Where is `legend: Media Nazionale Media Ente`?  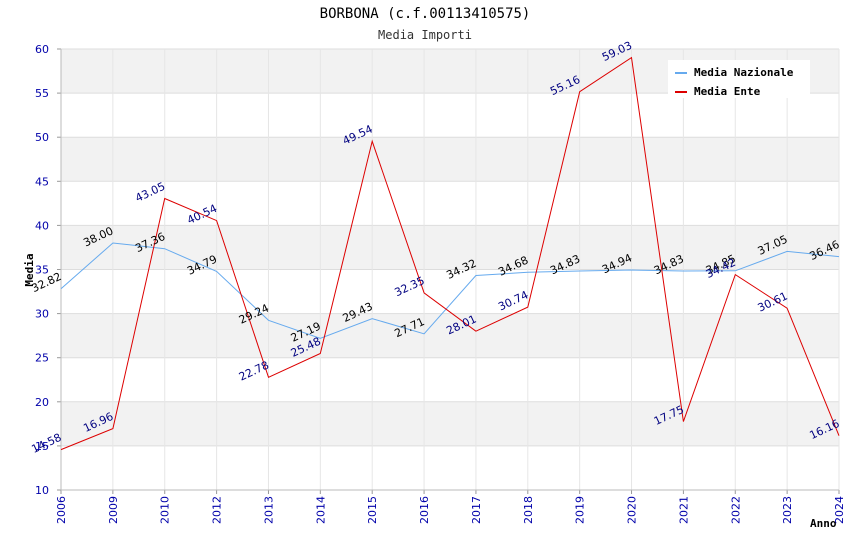
legend: Media Nazionale Media Ente is located at coordinates (739, 79).